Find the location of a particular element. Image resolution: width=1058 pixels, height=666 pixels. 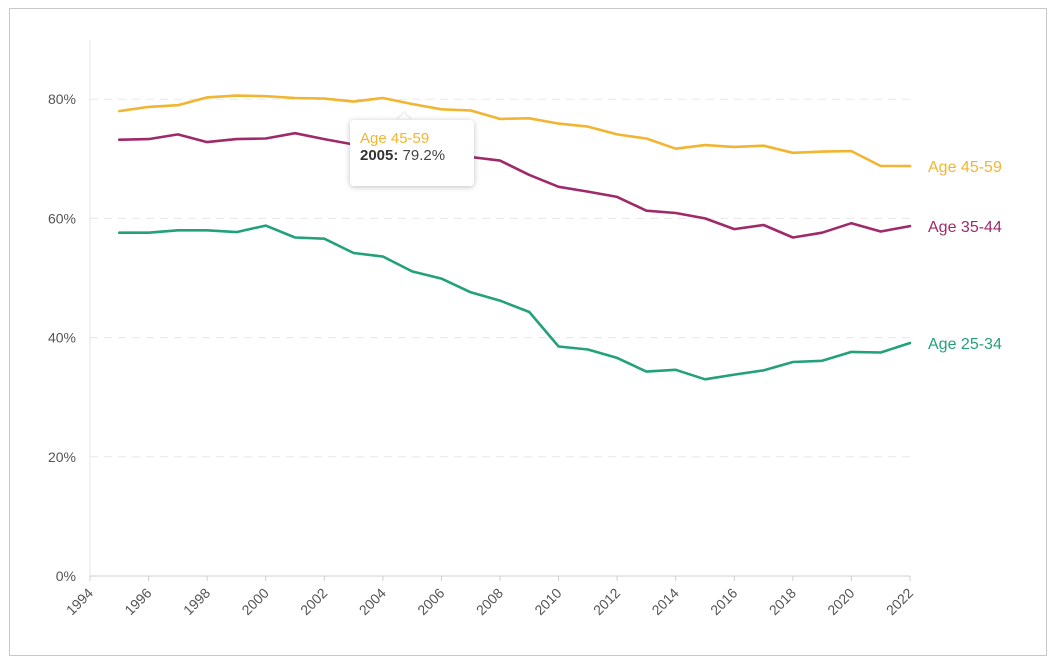

end-label-age-45-59: Age 45-59 is located at coordinates (965, 167).